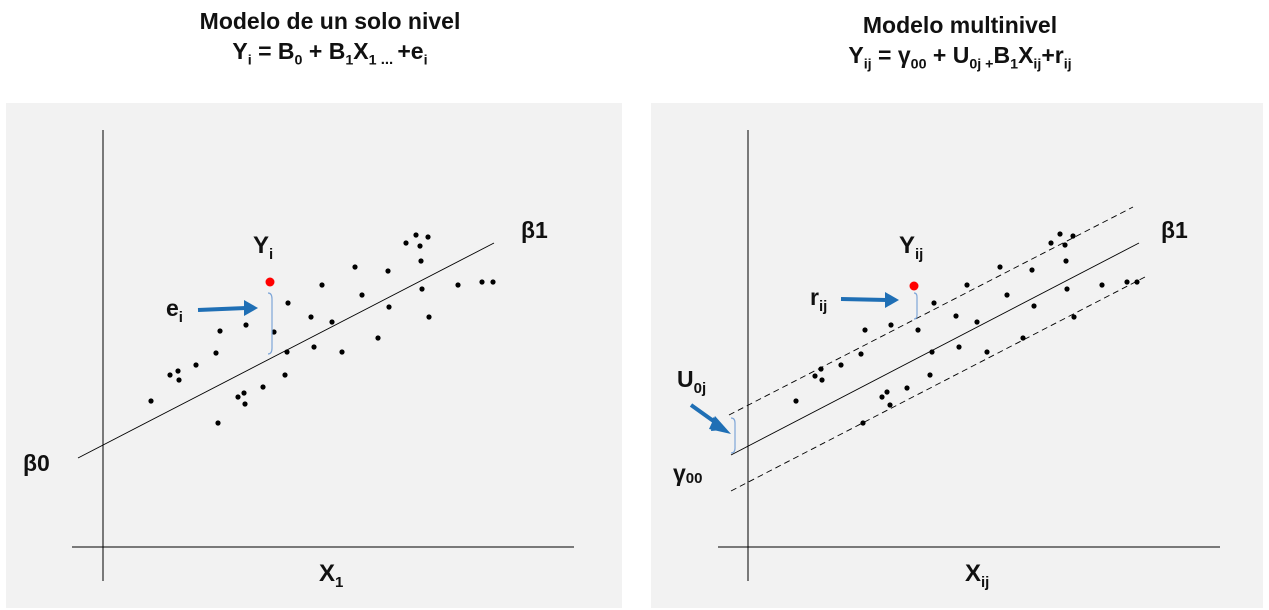 Image resolution: width=1269 pixels, height=610 pixels. Describe the element at coordinates (322, 329) in the screenshot. I see `left-data-points` at that location.